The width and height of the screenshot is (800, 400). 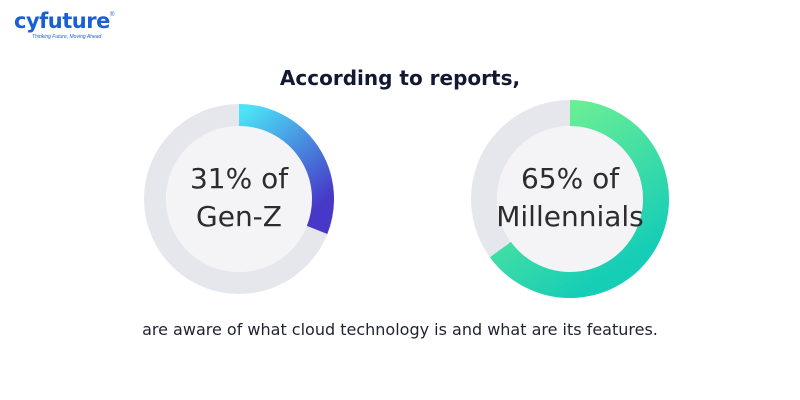 I want to click on genz-donut-chart: 31% of Gen-Z, so click(x=239, y=199).